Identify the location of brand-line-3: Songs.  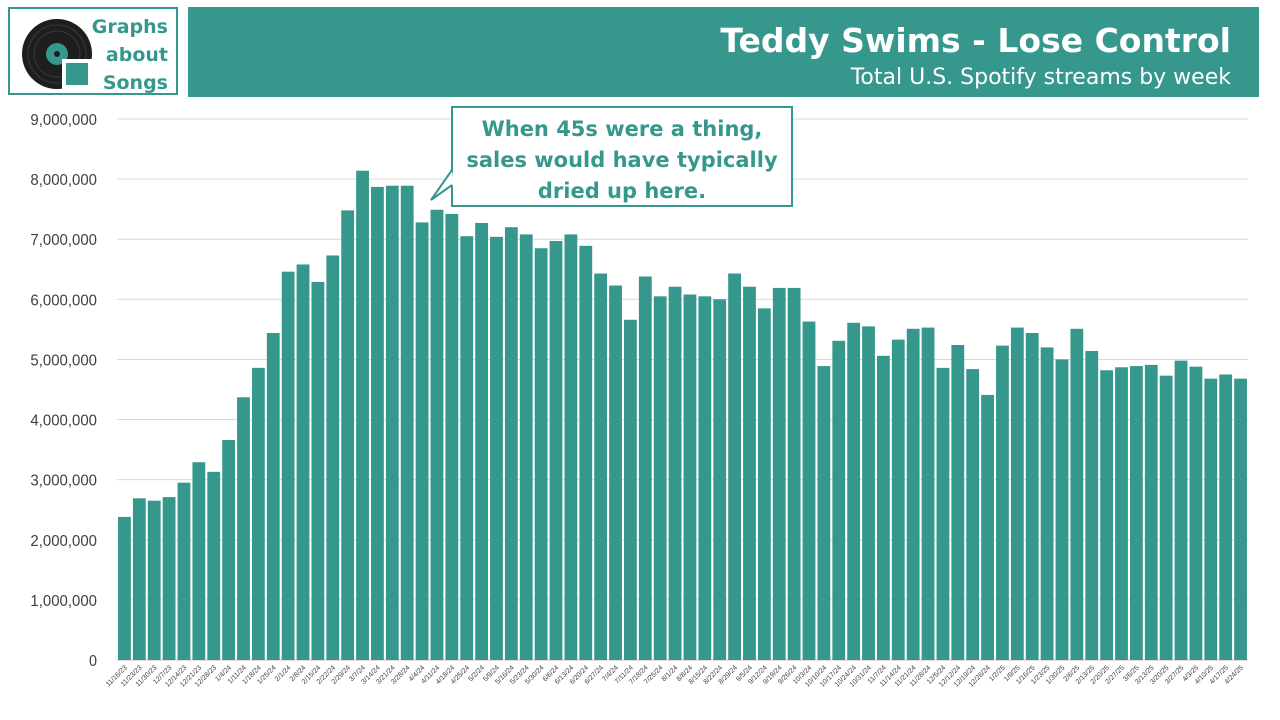
(135, 83).